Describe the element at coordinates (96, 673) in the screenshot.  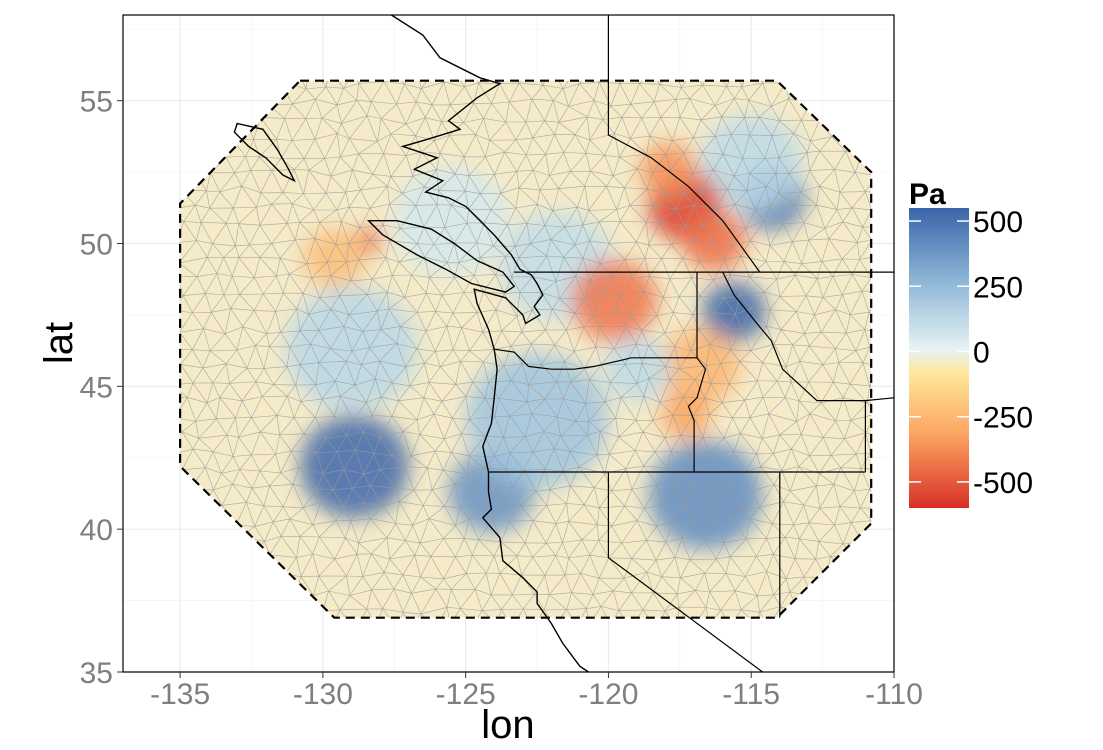
I see `y-tick-label: 35` at that location.